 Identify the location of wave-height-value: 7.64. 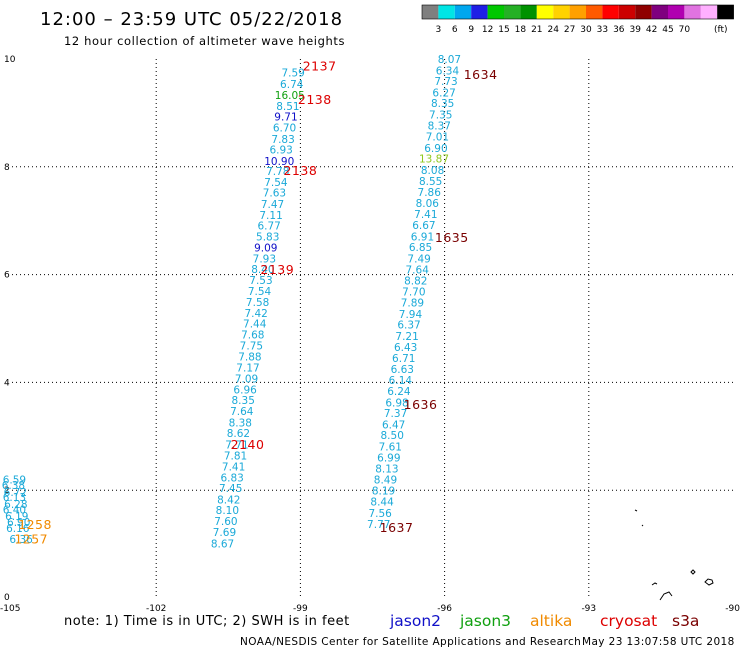
(242, 412).